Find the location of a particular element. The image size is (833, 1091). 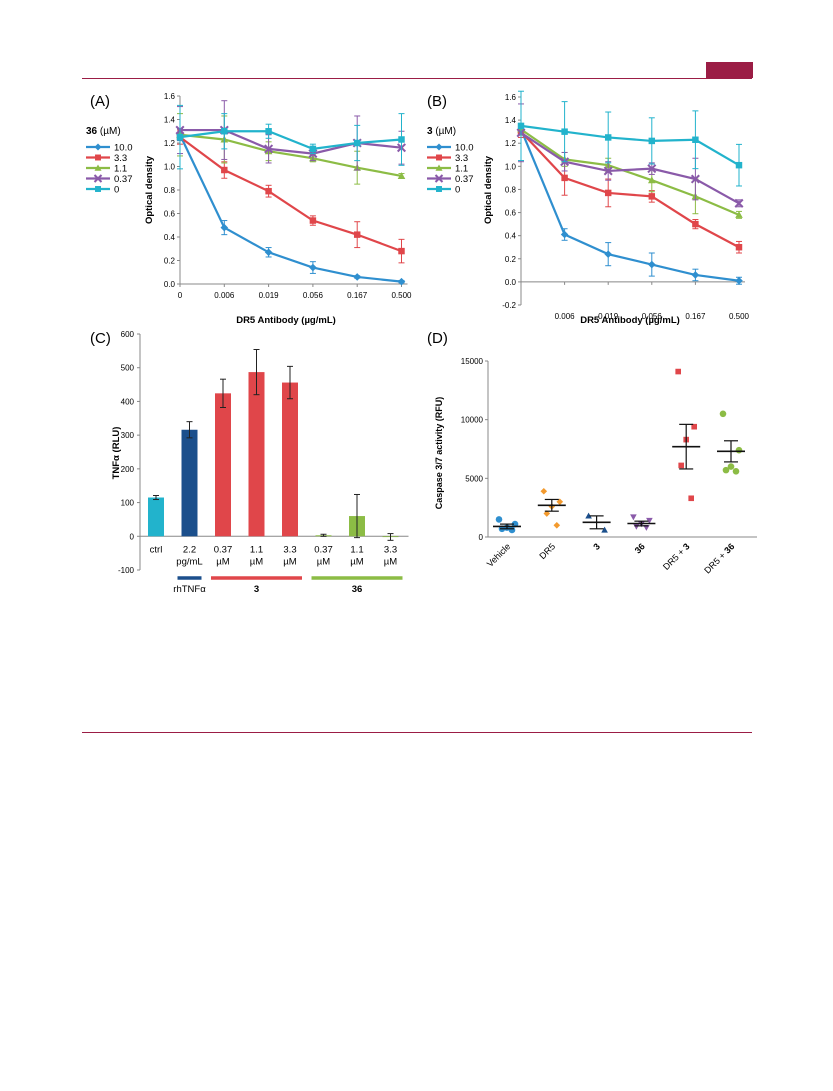

panel-d-label: (D) is located at coordinates (437, 338).